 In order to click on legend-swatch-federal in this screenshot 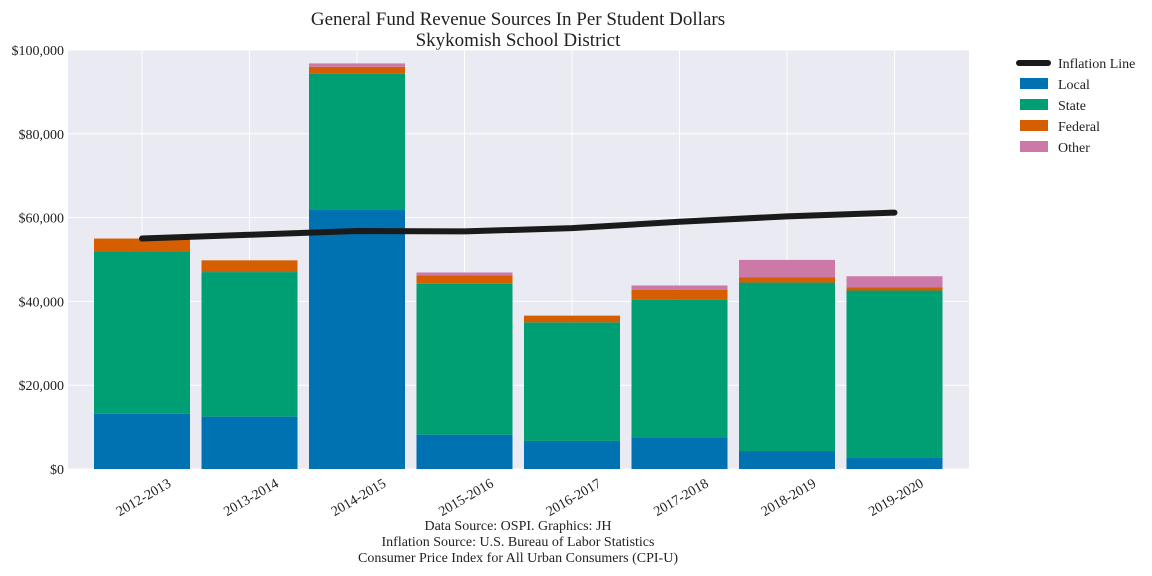, I will do `click(1034, 125)`.